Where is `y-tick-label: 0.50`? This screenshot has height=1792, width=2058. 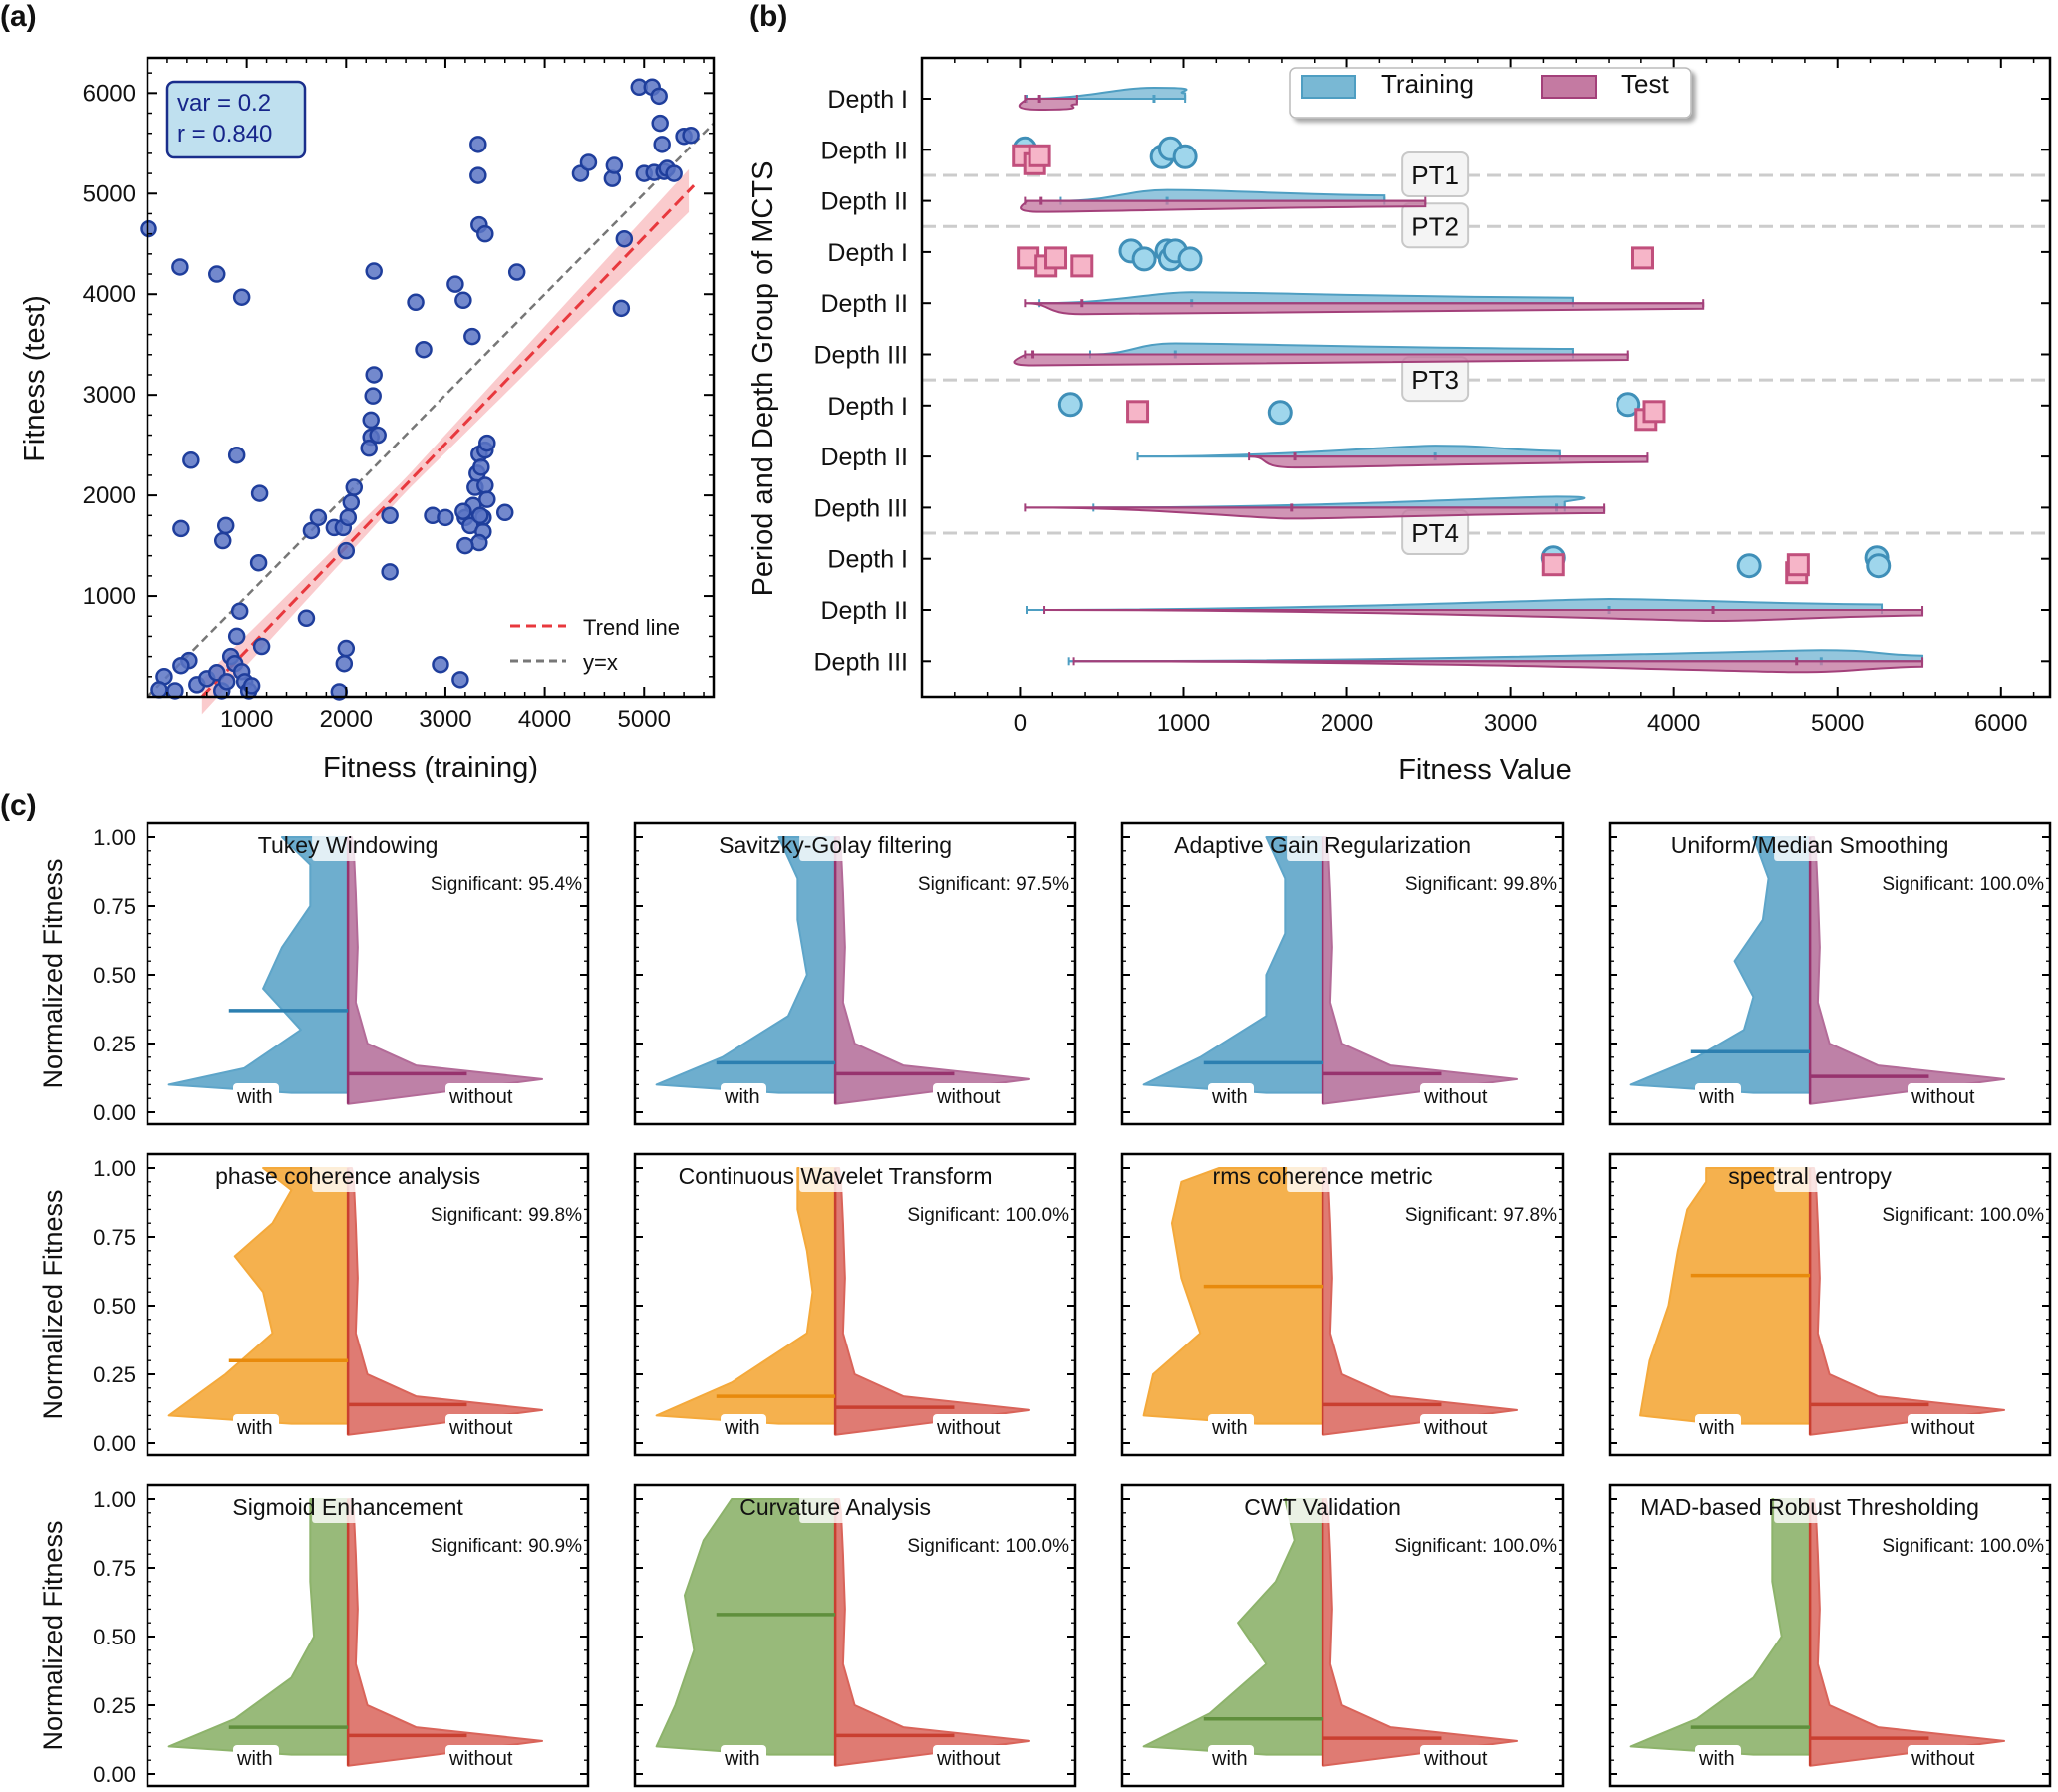
y-tick-label: 0.50 is located at coordinates (114, 975).